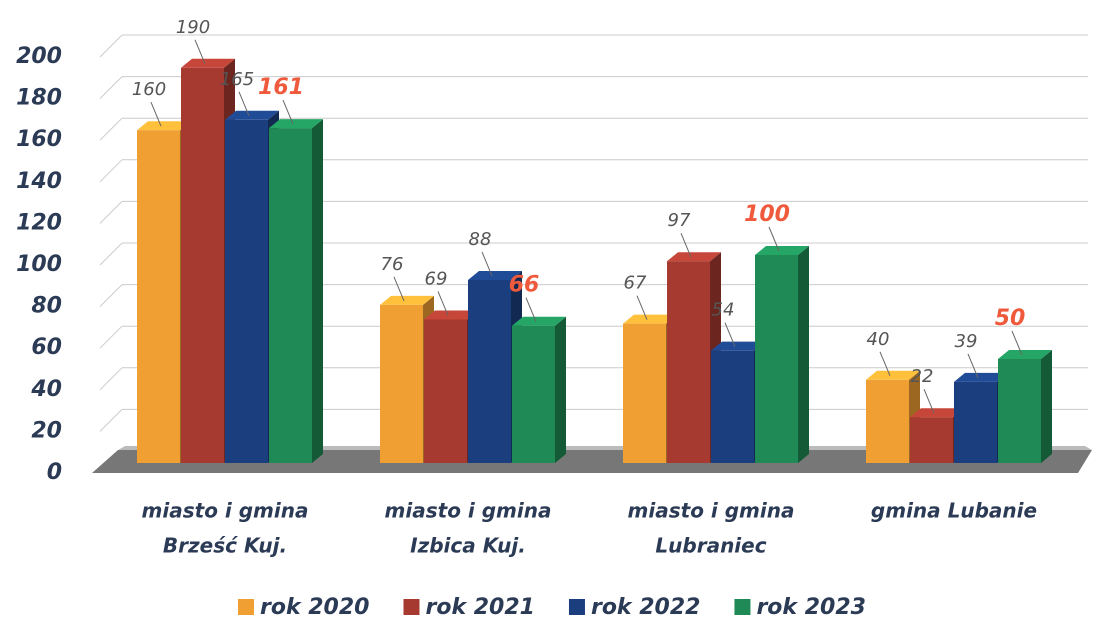  Describe the element at coordinates (46, 389) in the screenshot. I see `y-tick-label: 40` at that location.